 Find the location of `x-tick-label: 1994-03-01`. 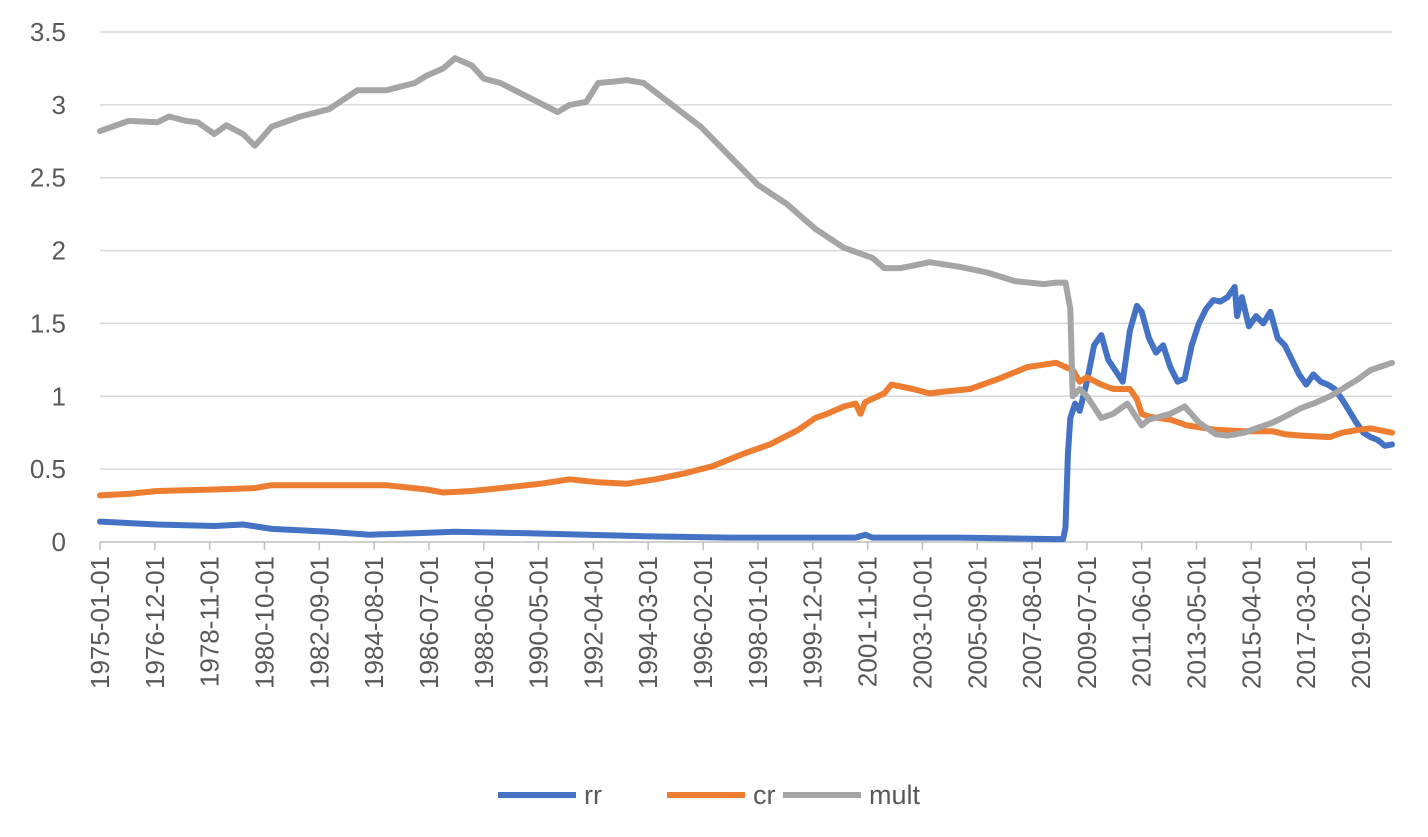

x-tick-label: 1994-03-01 is located at coordinates (648, 622).